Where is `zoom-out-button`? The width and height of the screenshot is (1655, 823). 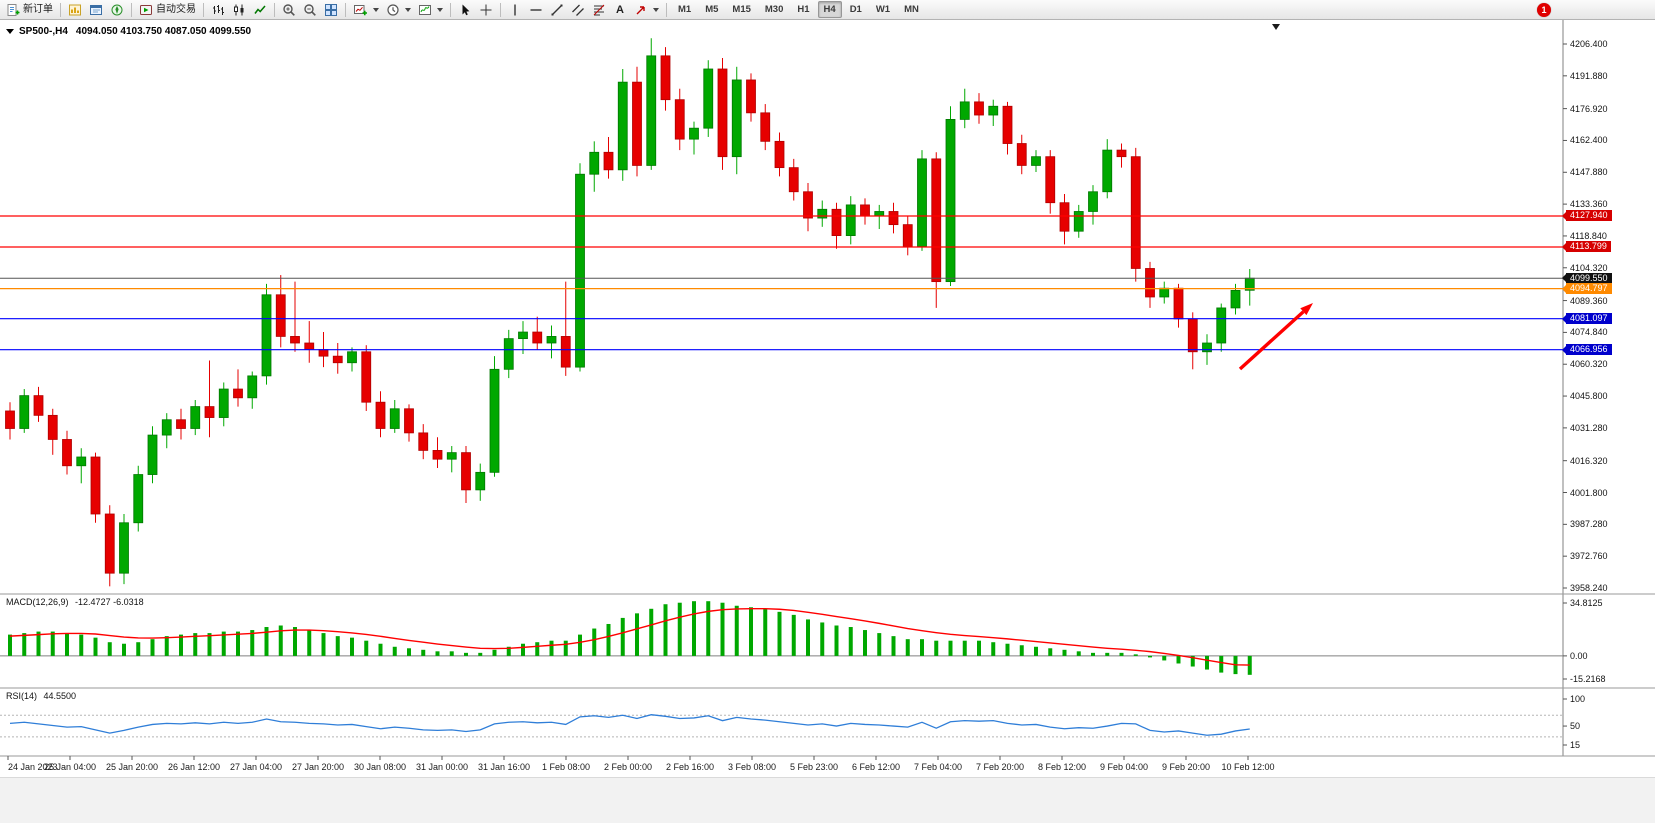
zoom-out-button is located at coordinates (310, 10).